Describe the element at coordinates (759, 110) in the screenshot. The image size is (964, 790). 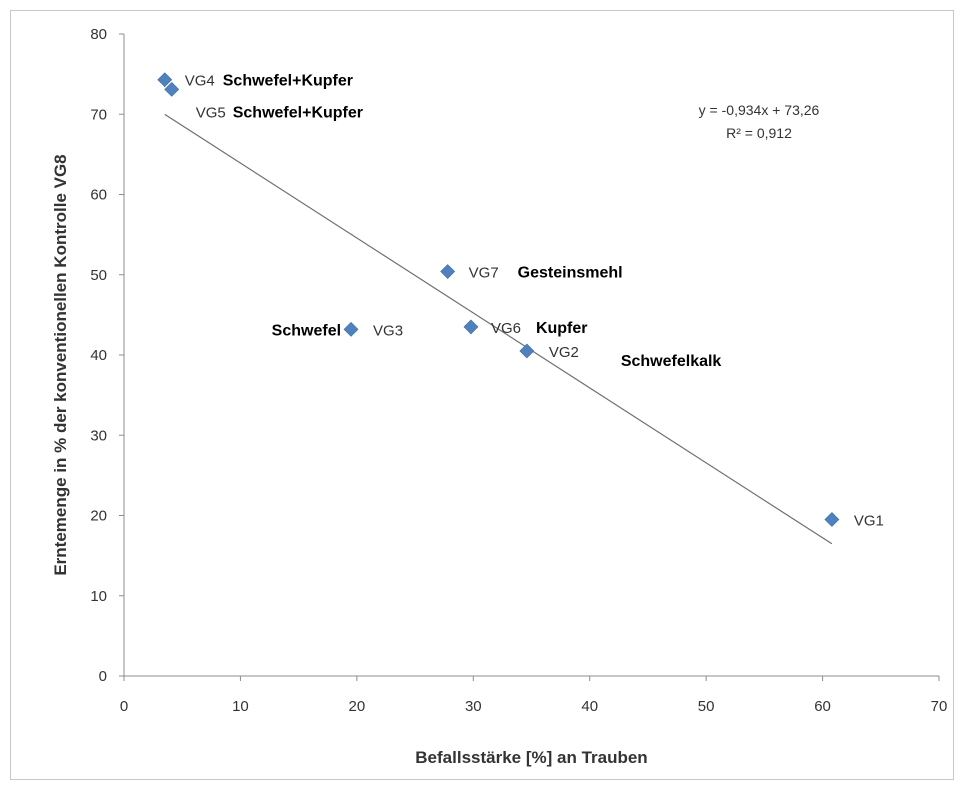
I see `trendline-equation: y = -0,934x + 73,26` at that location.